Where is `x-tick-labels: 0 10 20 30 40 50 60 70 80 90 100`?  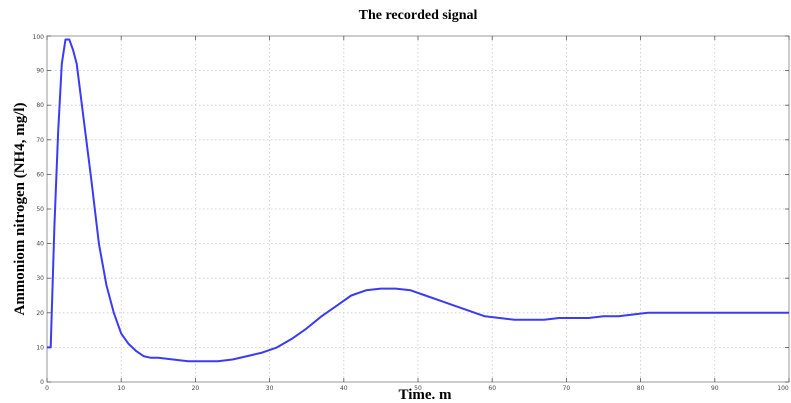
x-tick-labels: 0 10 20 30 40 50 60 70 80 90 100 is located at coordinates (417, 388).